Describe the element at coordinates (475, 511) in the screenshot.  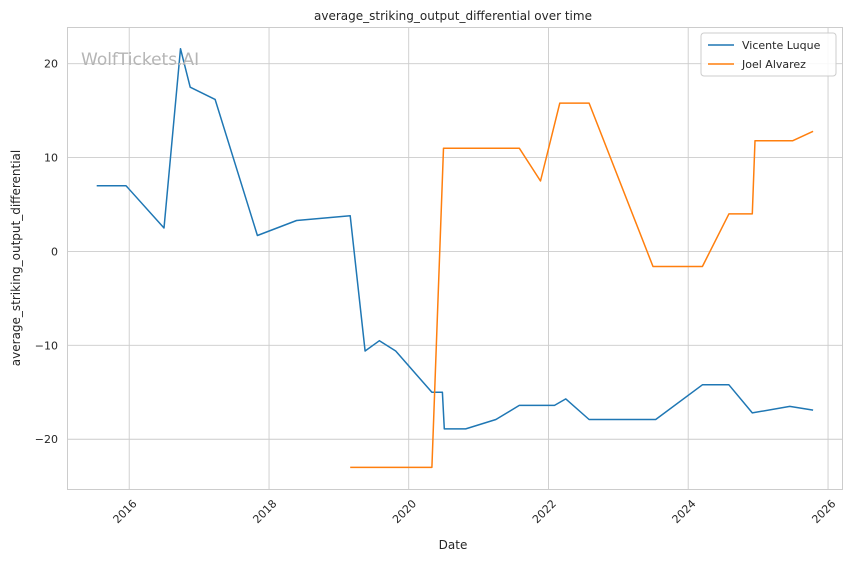
I see `x-axis-ticks: 2016 2018 2020 2022 2024 2026` at that location.